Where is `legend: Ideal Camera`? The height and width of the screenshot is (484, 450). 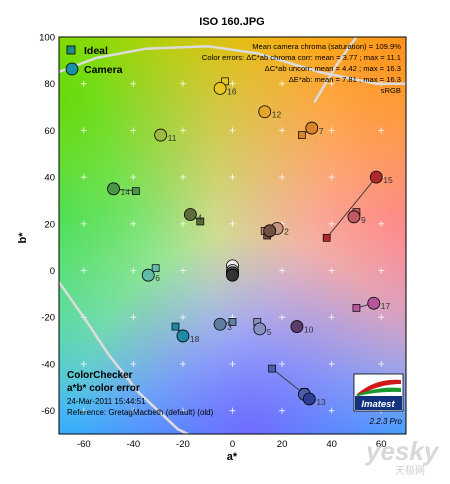
legend: Ideal Camera is located at coordinates (94, 60).